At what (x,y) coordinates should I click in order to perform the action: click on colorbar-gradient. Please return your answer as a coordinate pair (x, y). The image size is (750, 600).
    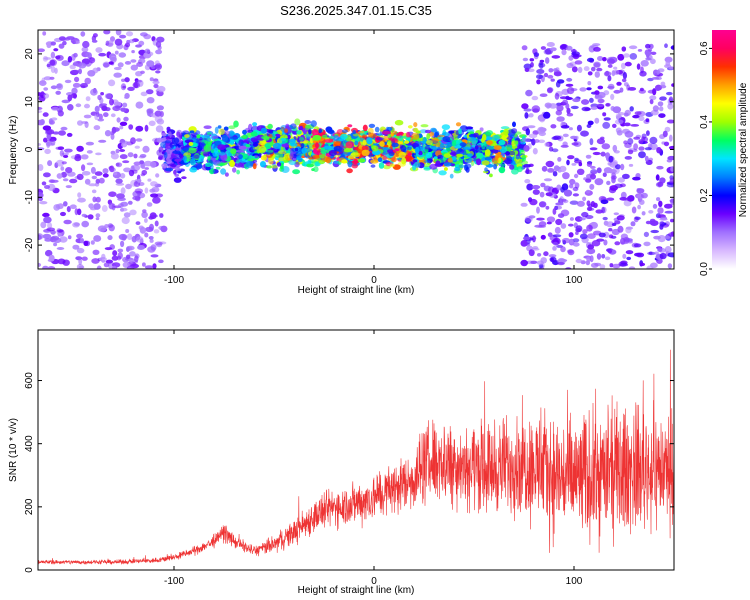
    Looking at the image, I should click on (724, 149).